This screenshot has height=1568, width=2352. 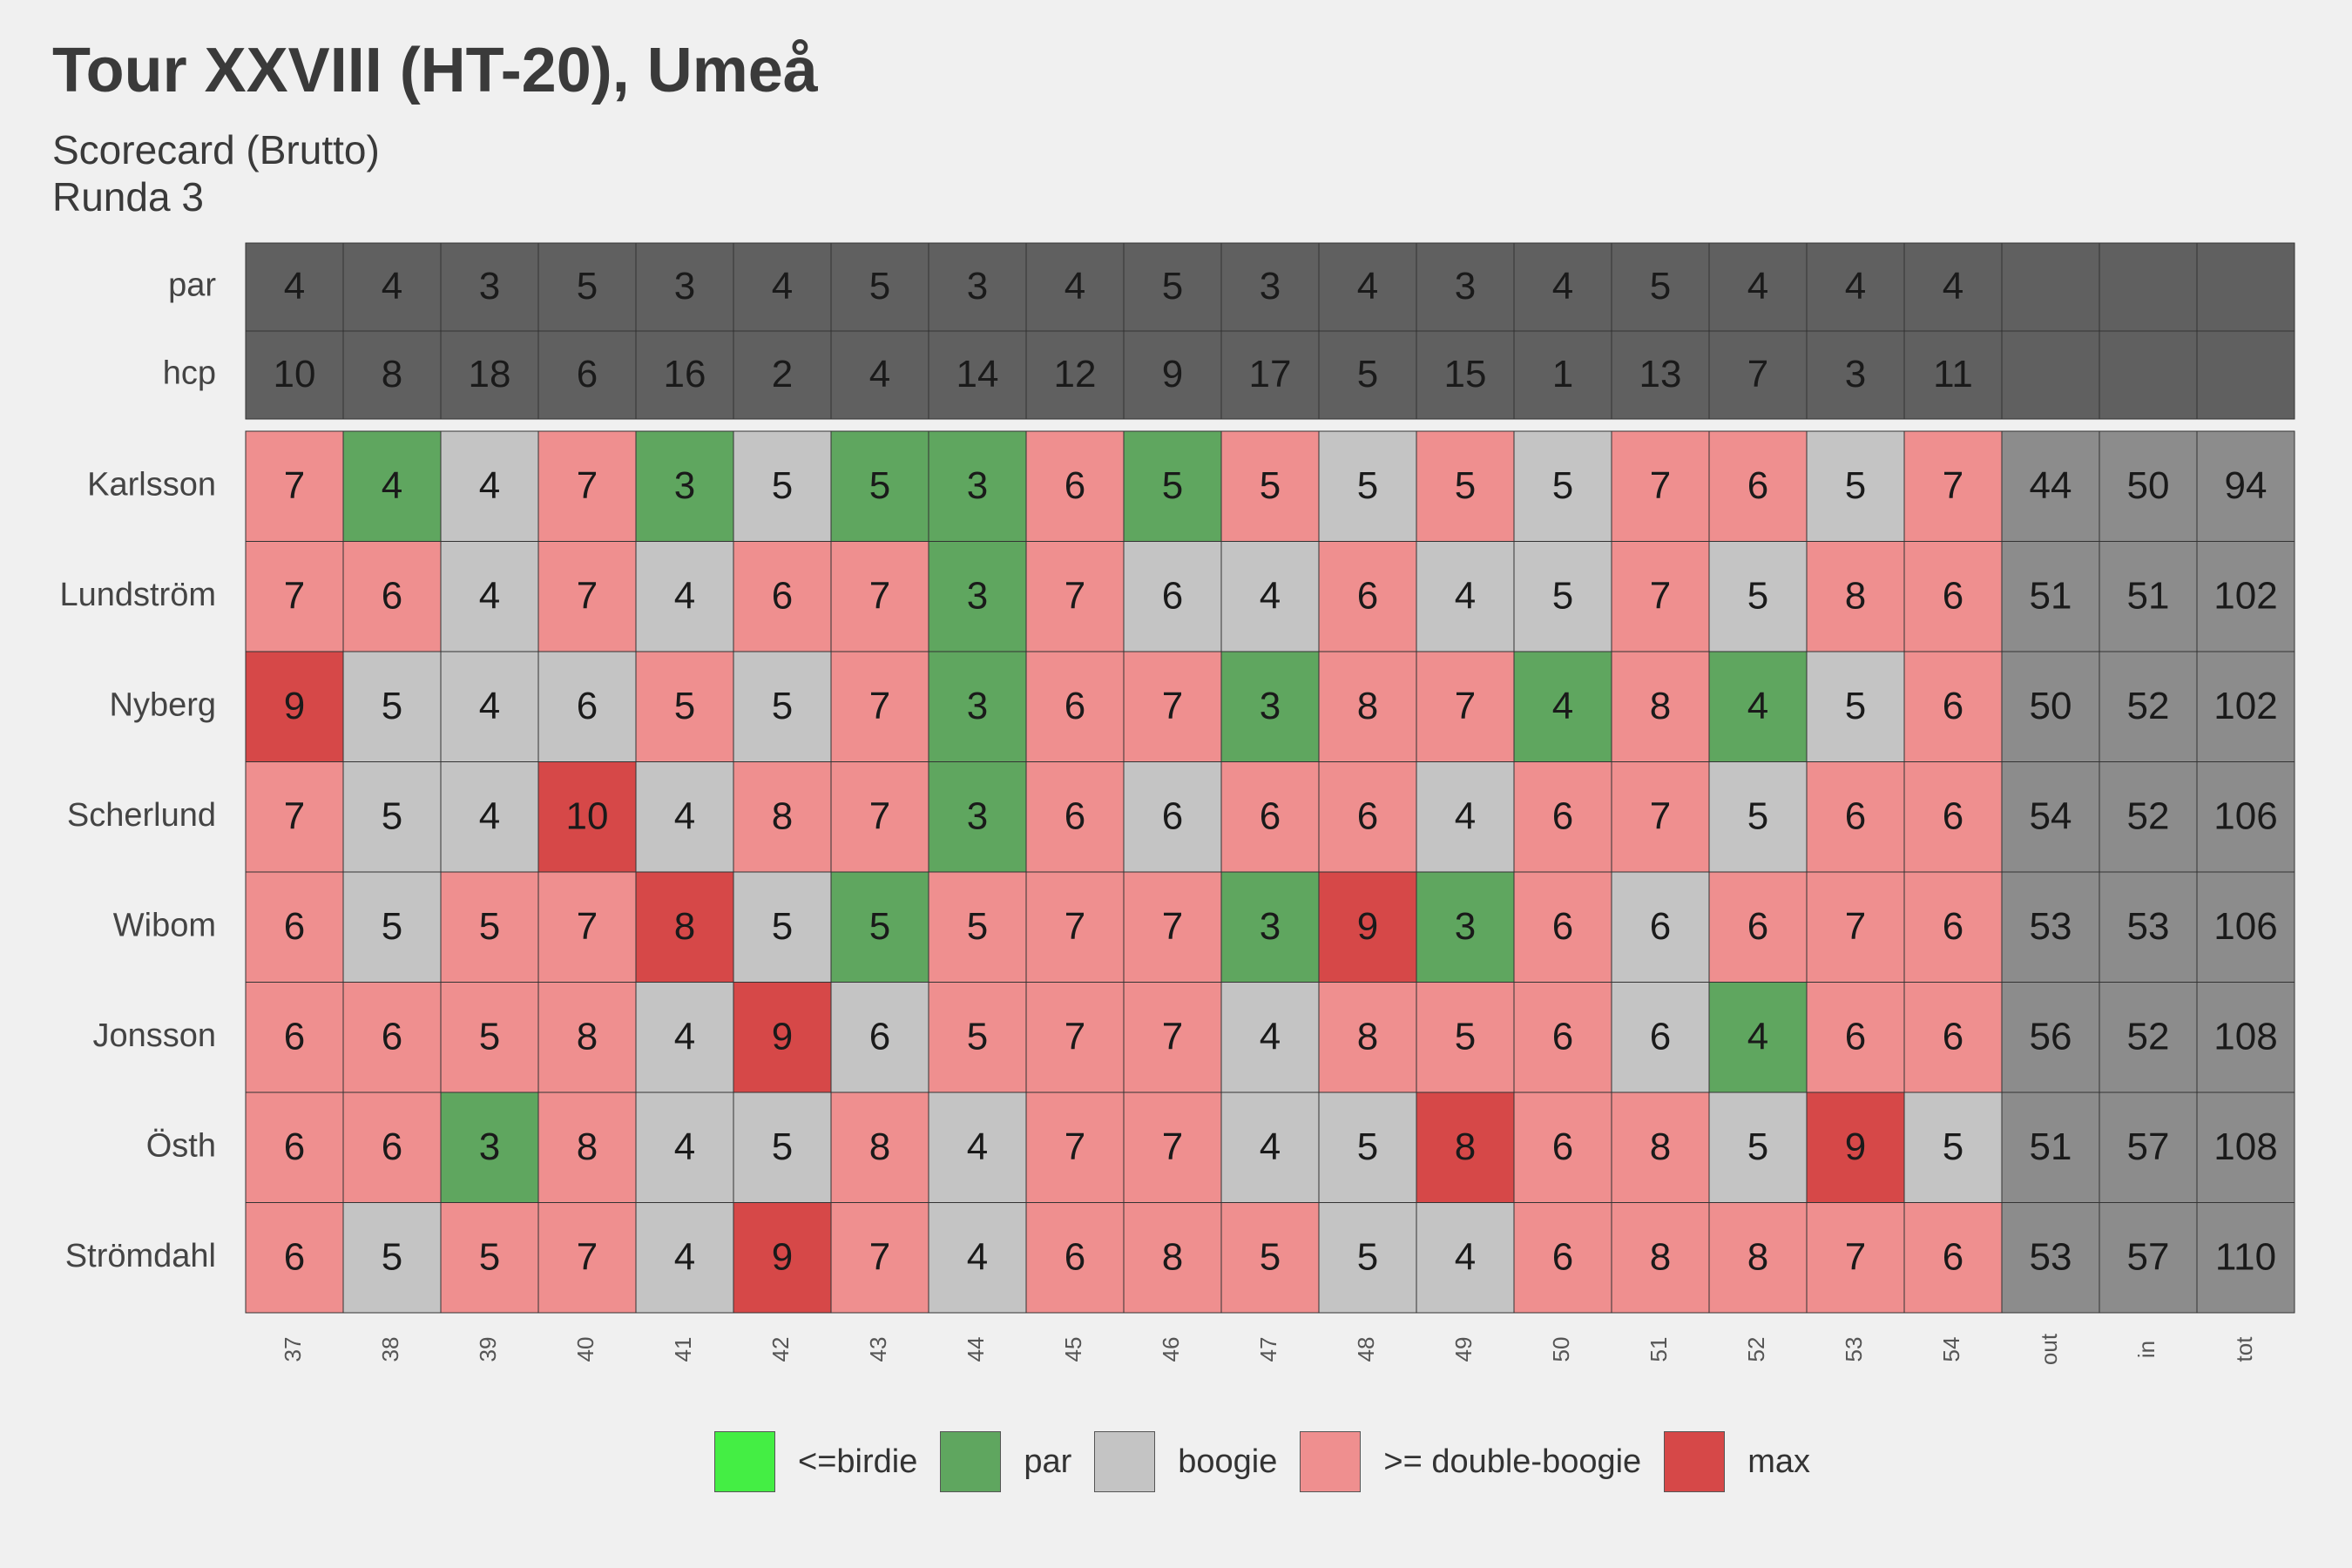 I want to click on hcp-value: 10, so click(x=295, y=374).